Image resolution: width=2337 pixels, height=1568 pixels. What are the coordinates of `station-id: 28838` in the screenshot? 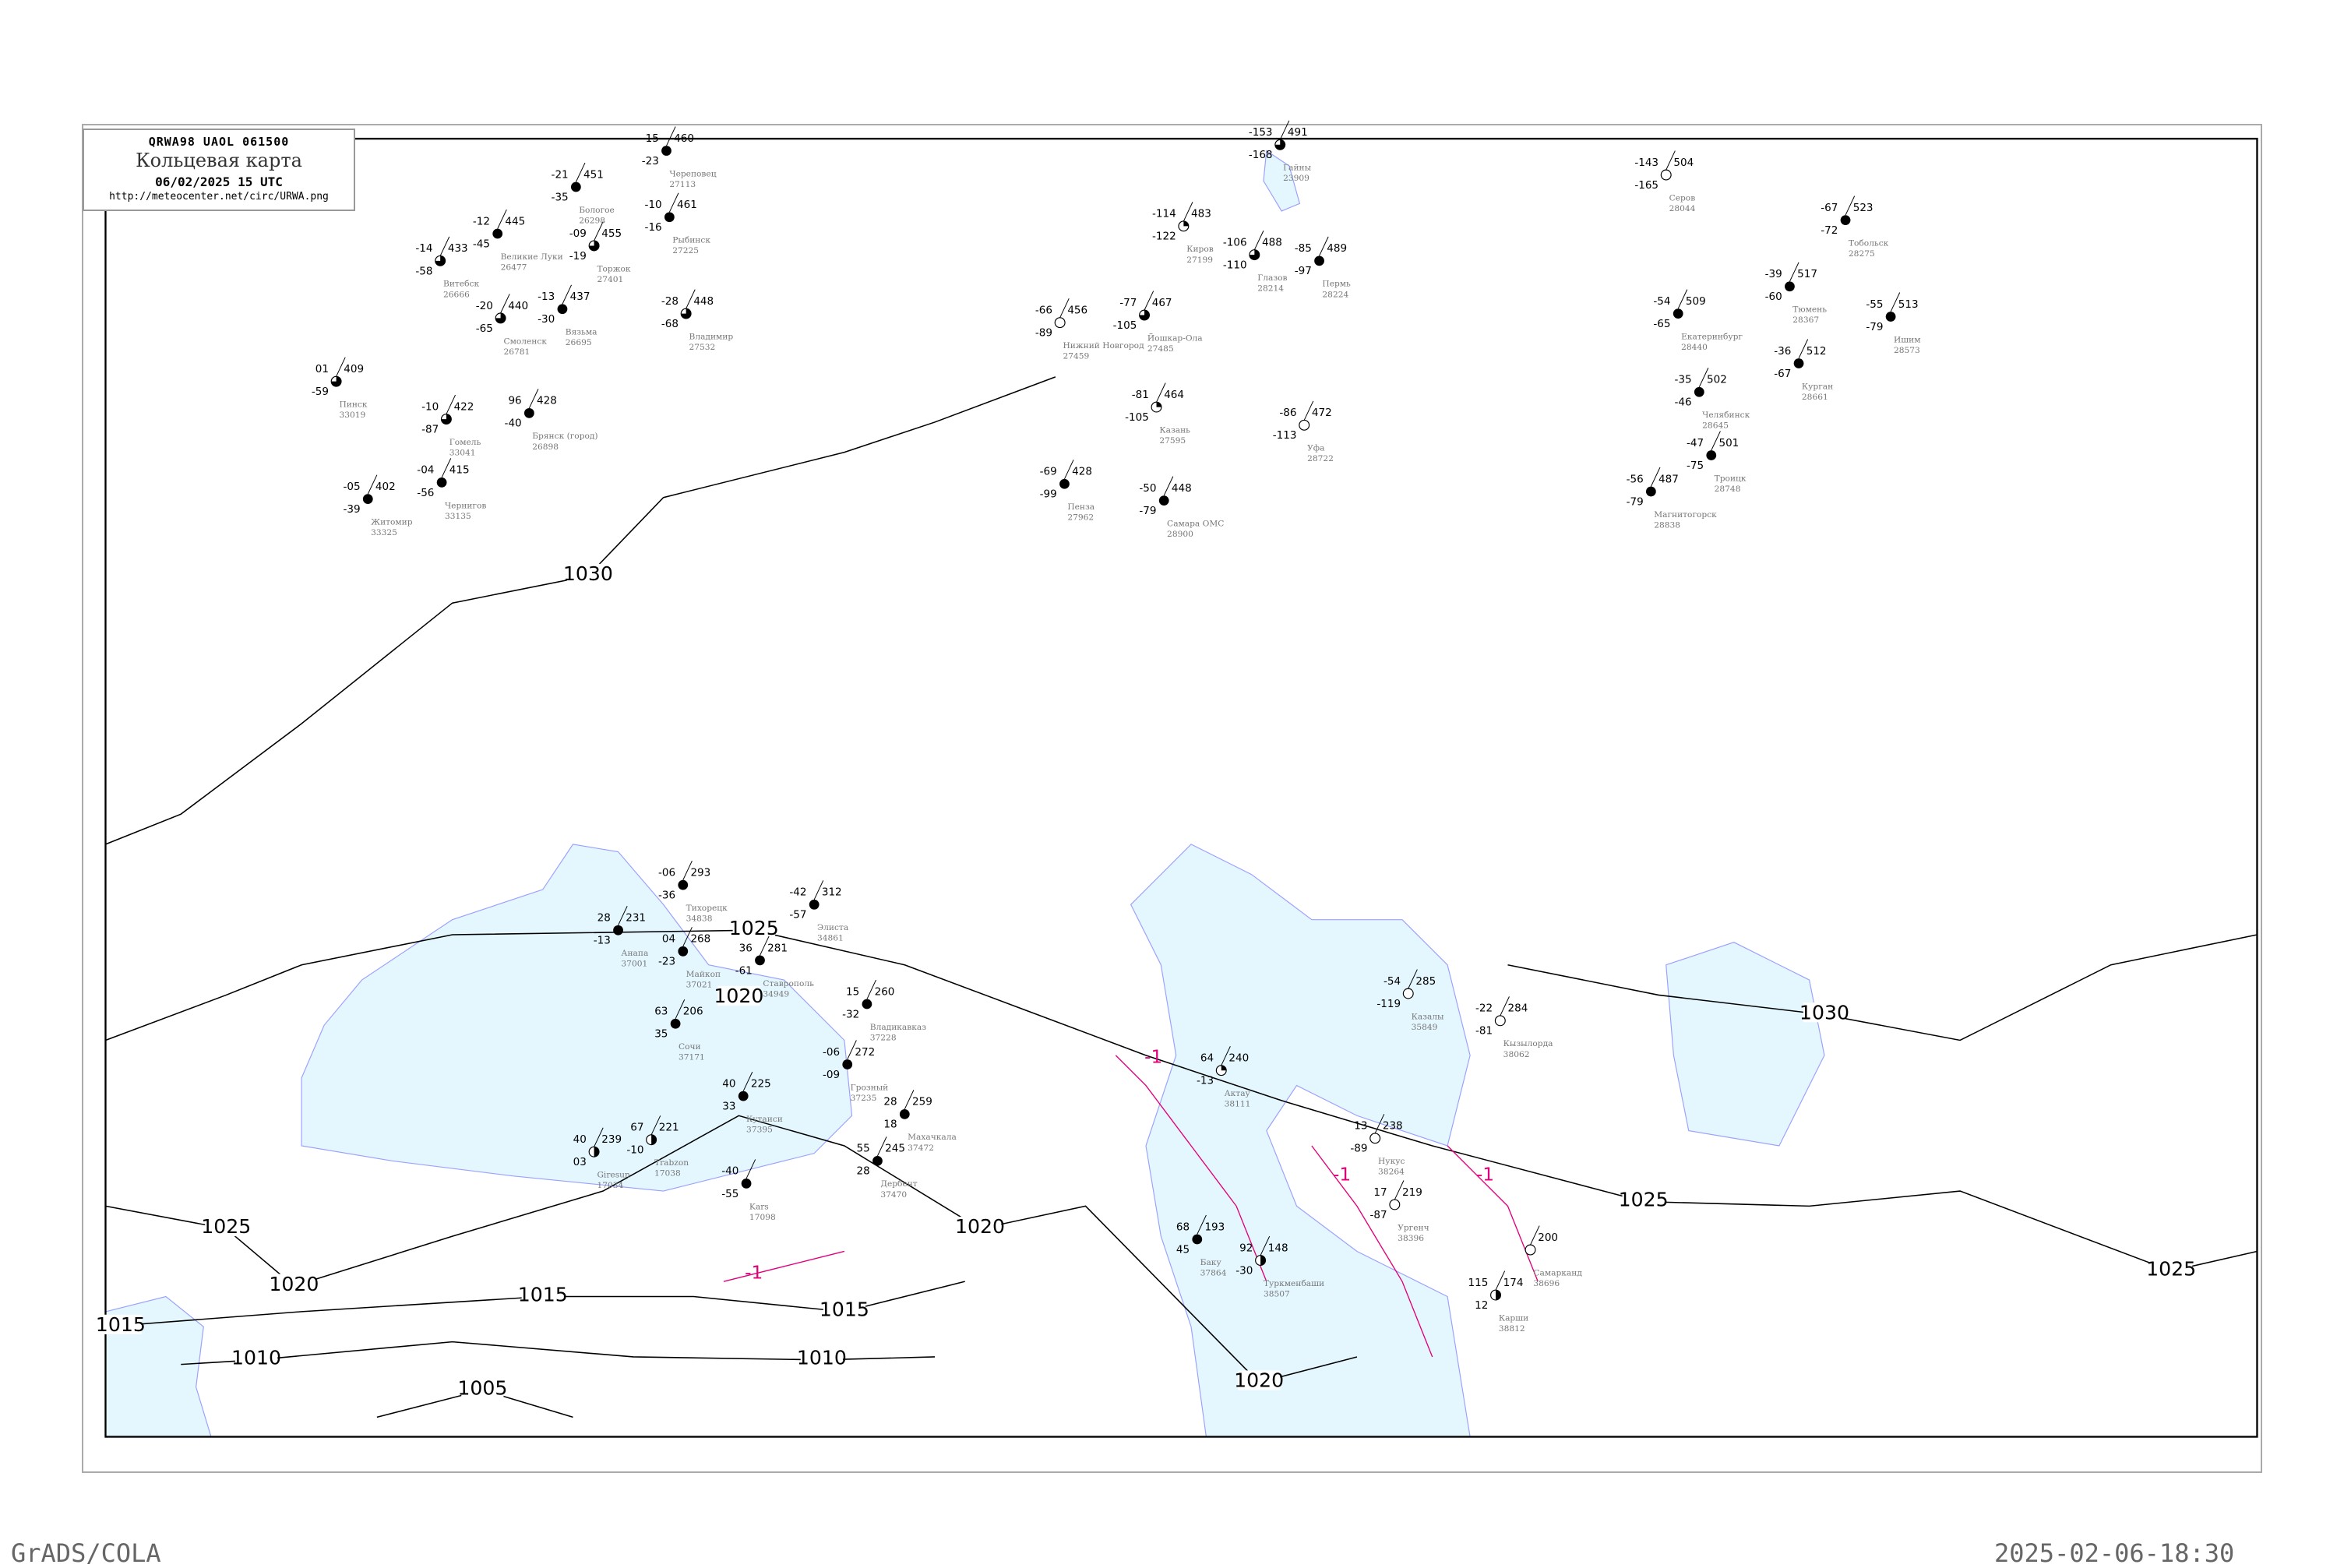 It's located at (1667, 525).